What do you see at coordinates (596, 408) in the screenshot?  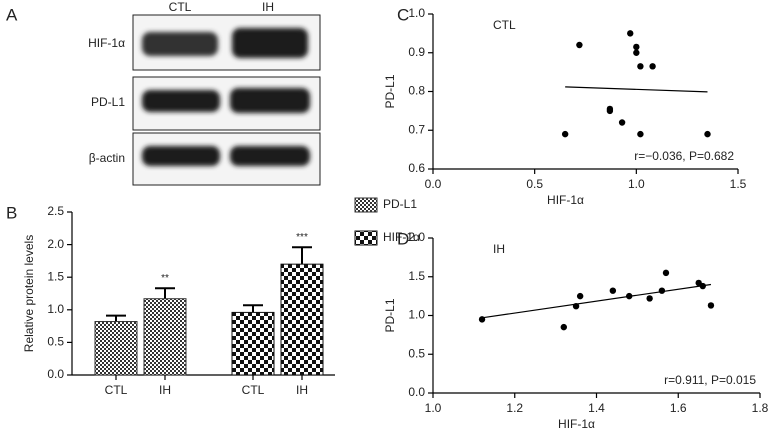 I see `x-tick-label: 1.4` at bounding box center [596, 408].